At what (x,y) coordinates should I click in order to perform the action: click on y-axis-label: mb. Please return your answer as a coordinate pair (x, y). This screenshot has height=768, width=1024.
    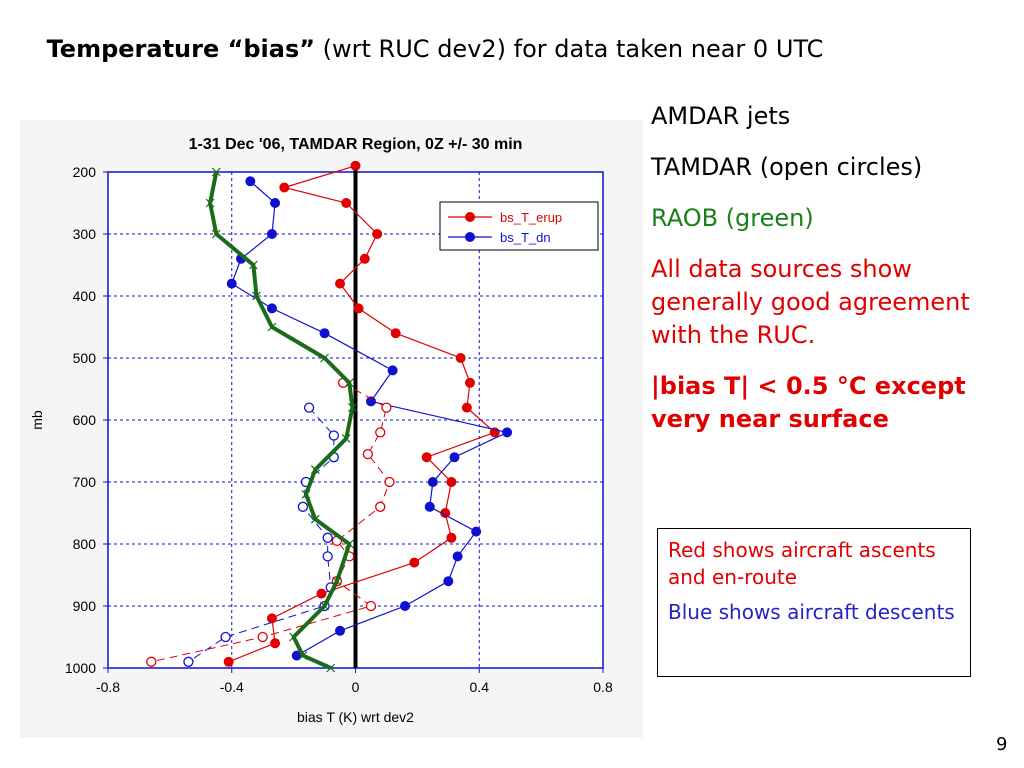
    Looking at the image, I should click on (37, 420).